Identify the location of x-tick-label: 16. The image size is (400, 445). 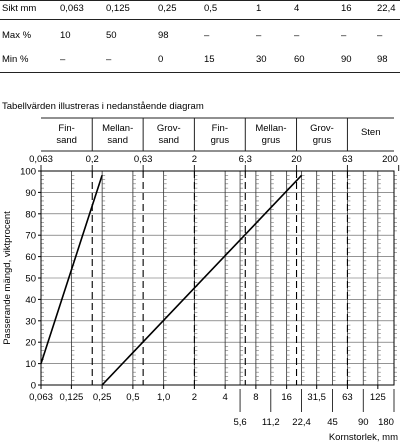
(286, 397).